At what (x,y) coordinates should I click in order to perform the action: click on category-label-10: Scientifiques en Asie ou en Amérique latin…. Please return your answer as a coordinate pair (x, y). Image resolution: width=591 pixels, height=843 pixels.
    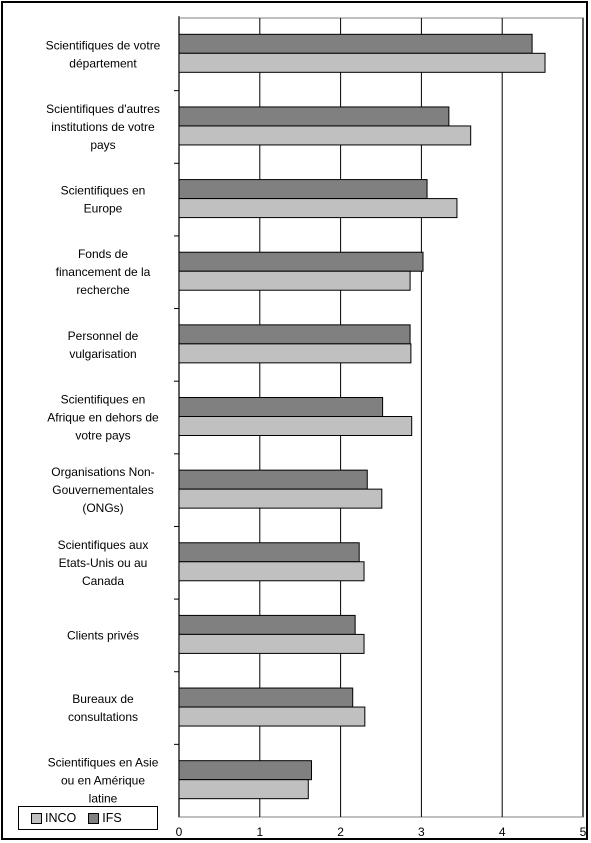
    Looking at the image, I should click on (103, 781).